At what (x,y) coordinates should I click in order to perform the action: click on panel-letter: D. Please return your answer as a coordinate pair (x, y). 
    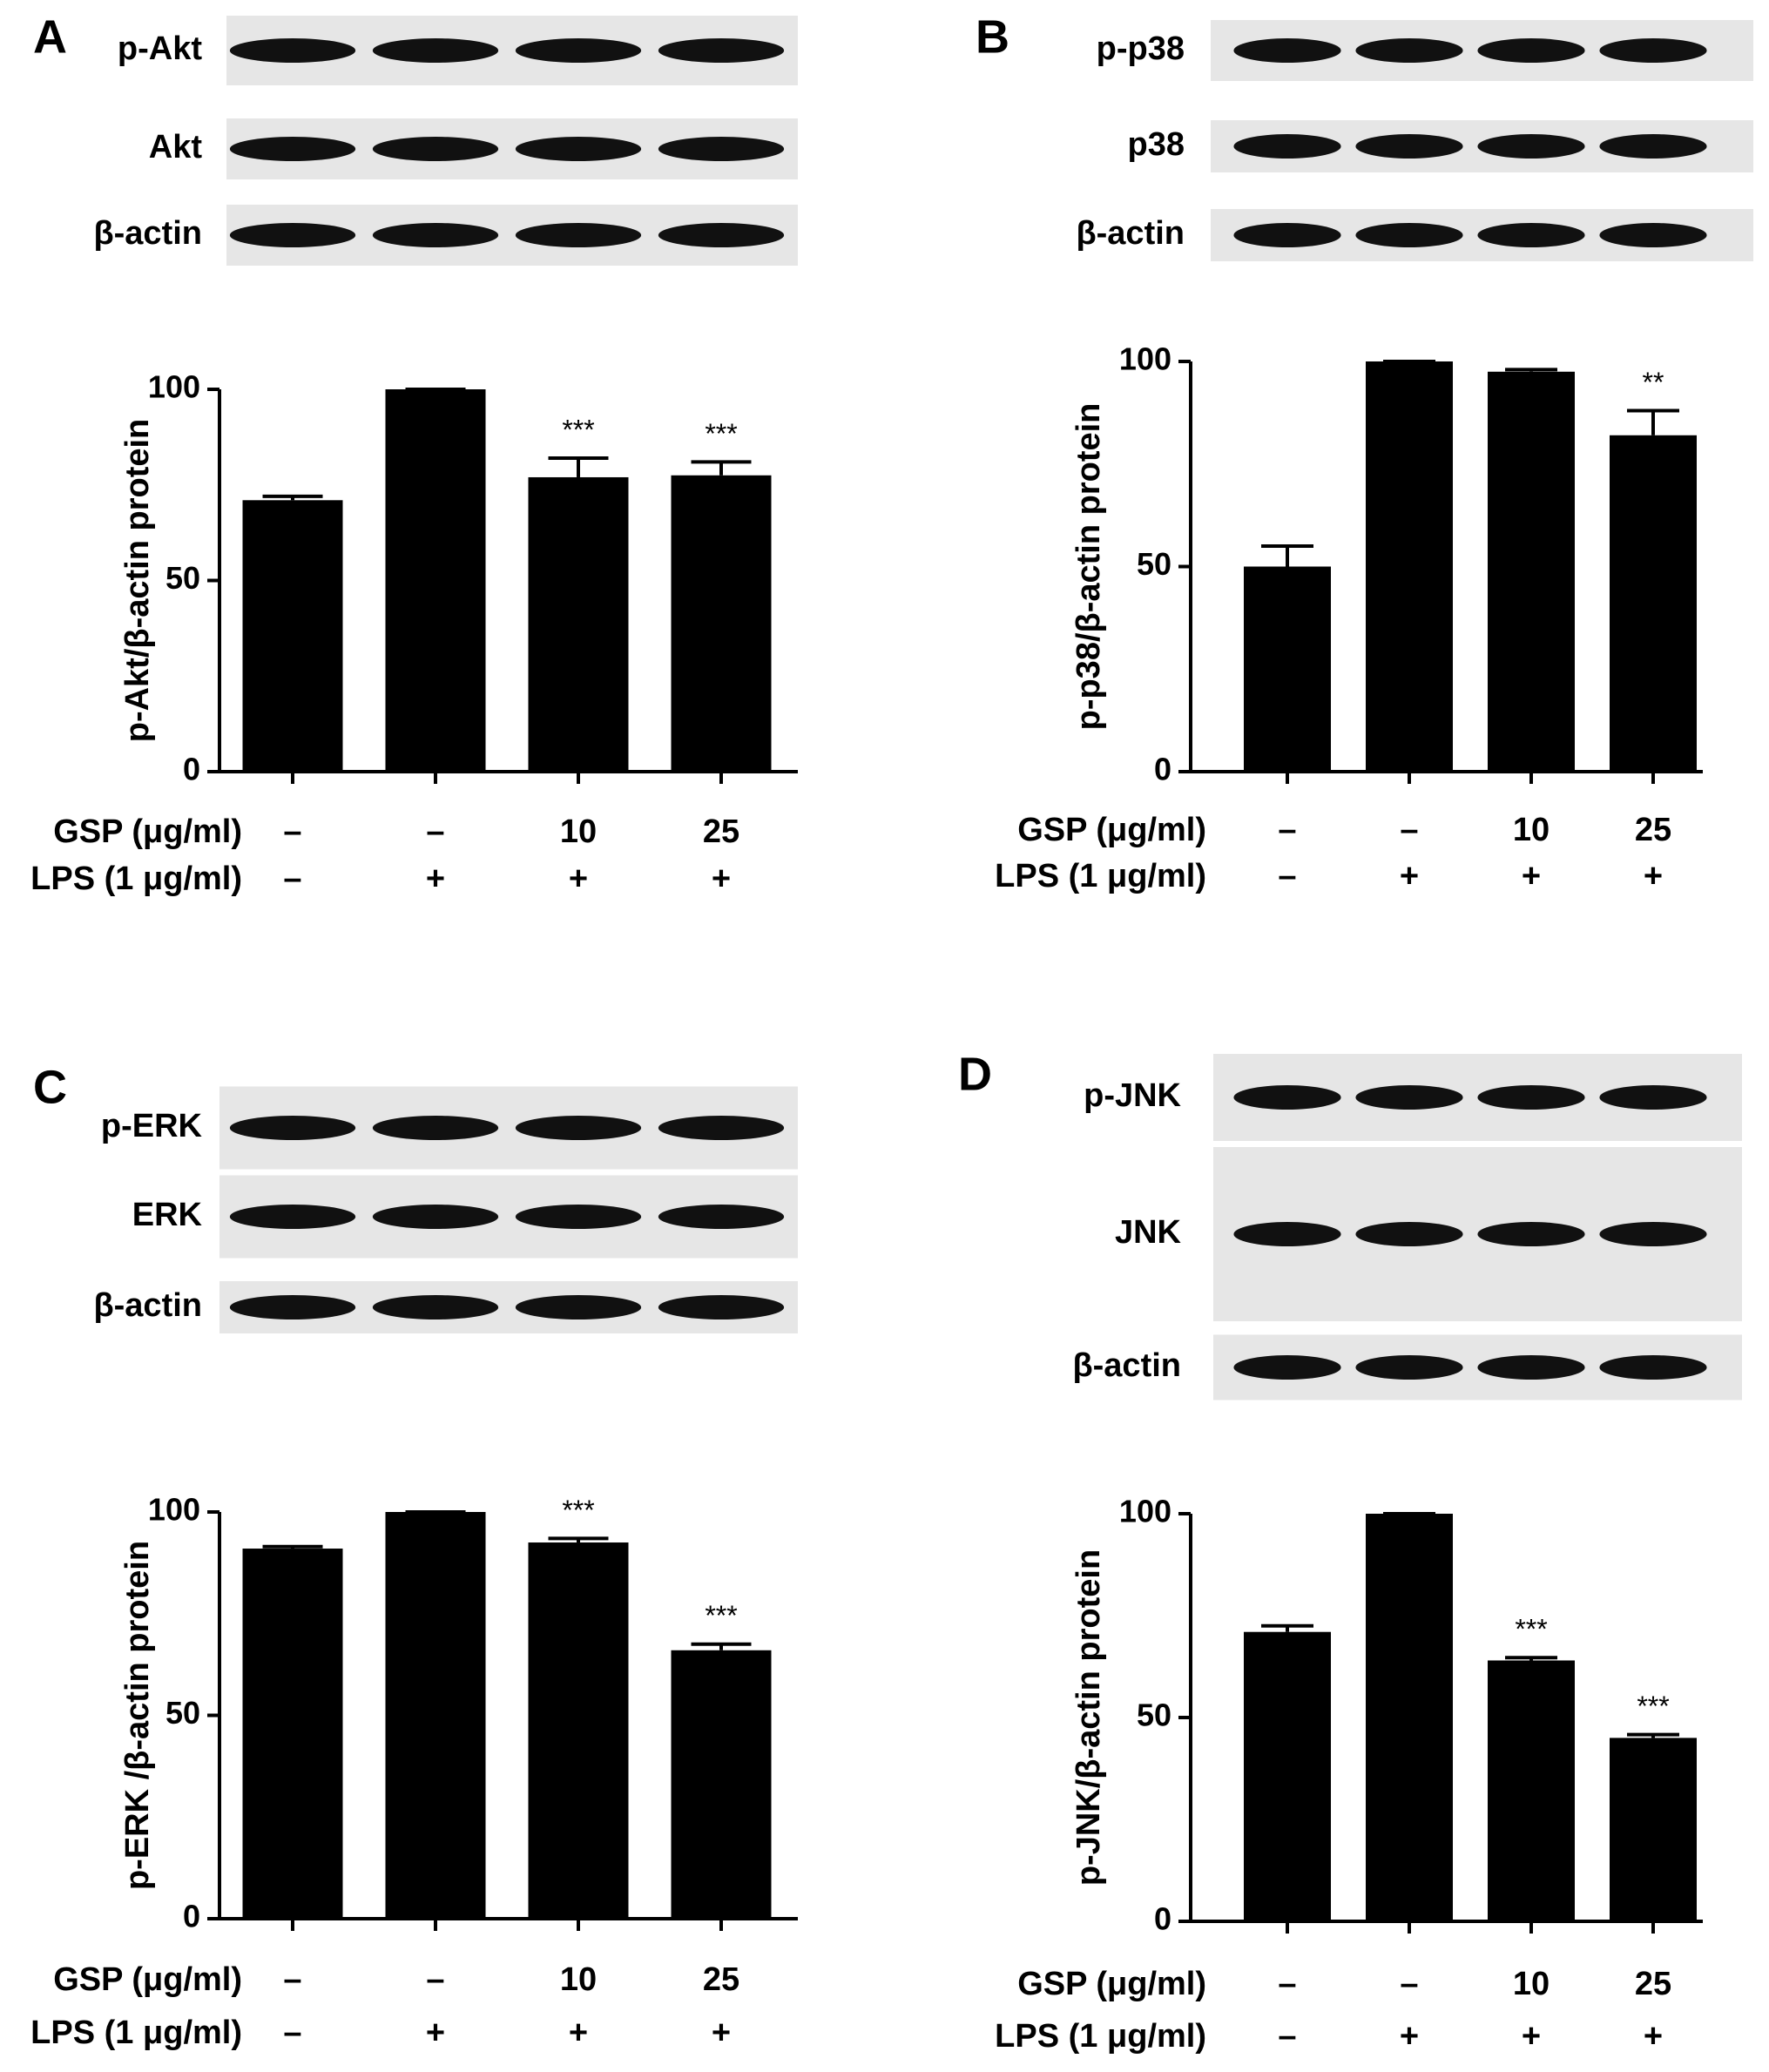
    Looking at the image, I should click on (975, 1074).